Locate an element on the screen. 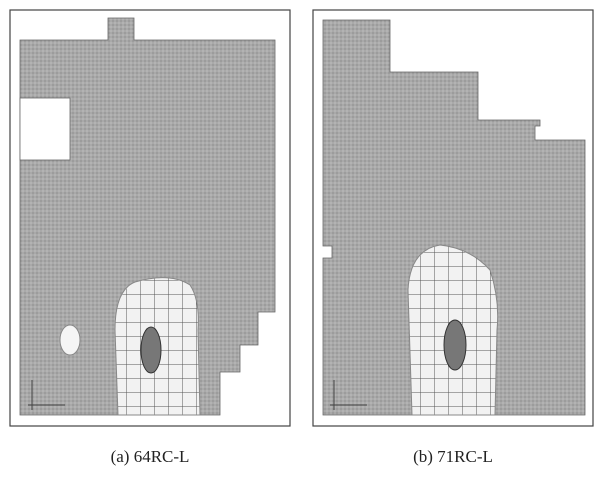 The image size is (599, 483). caption: (a) 64RC-L is located at coordinates (150, 456).